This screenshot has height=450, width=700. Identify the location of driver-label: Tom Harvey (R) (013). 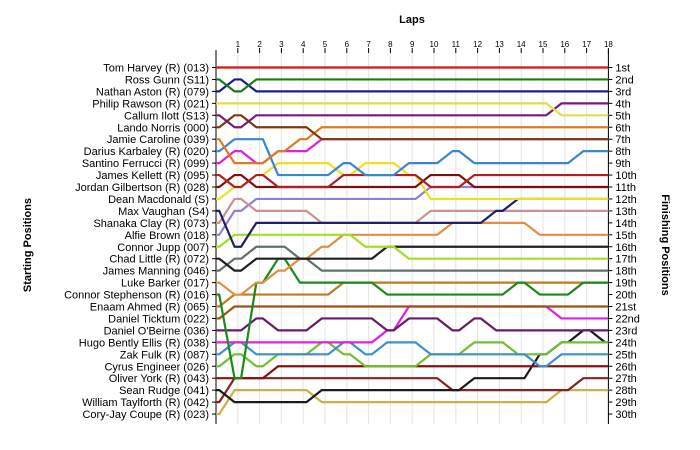
(156, 69).